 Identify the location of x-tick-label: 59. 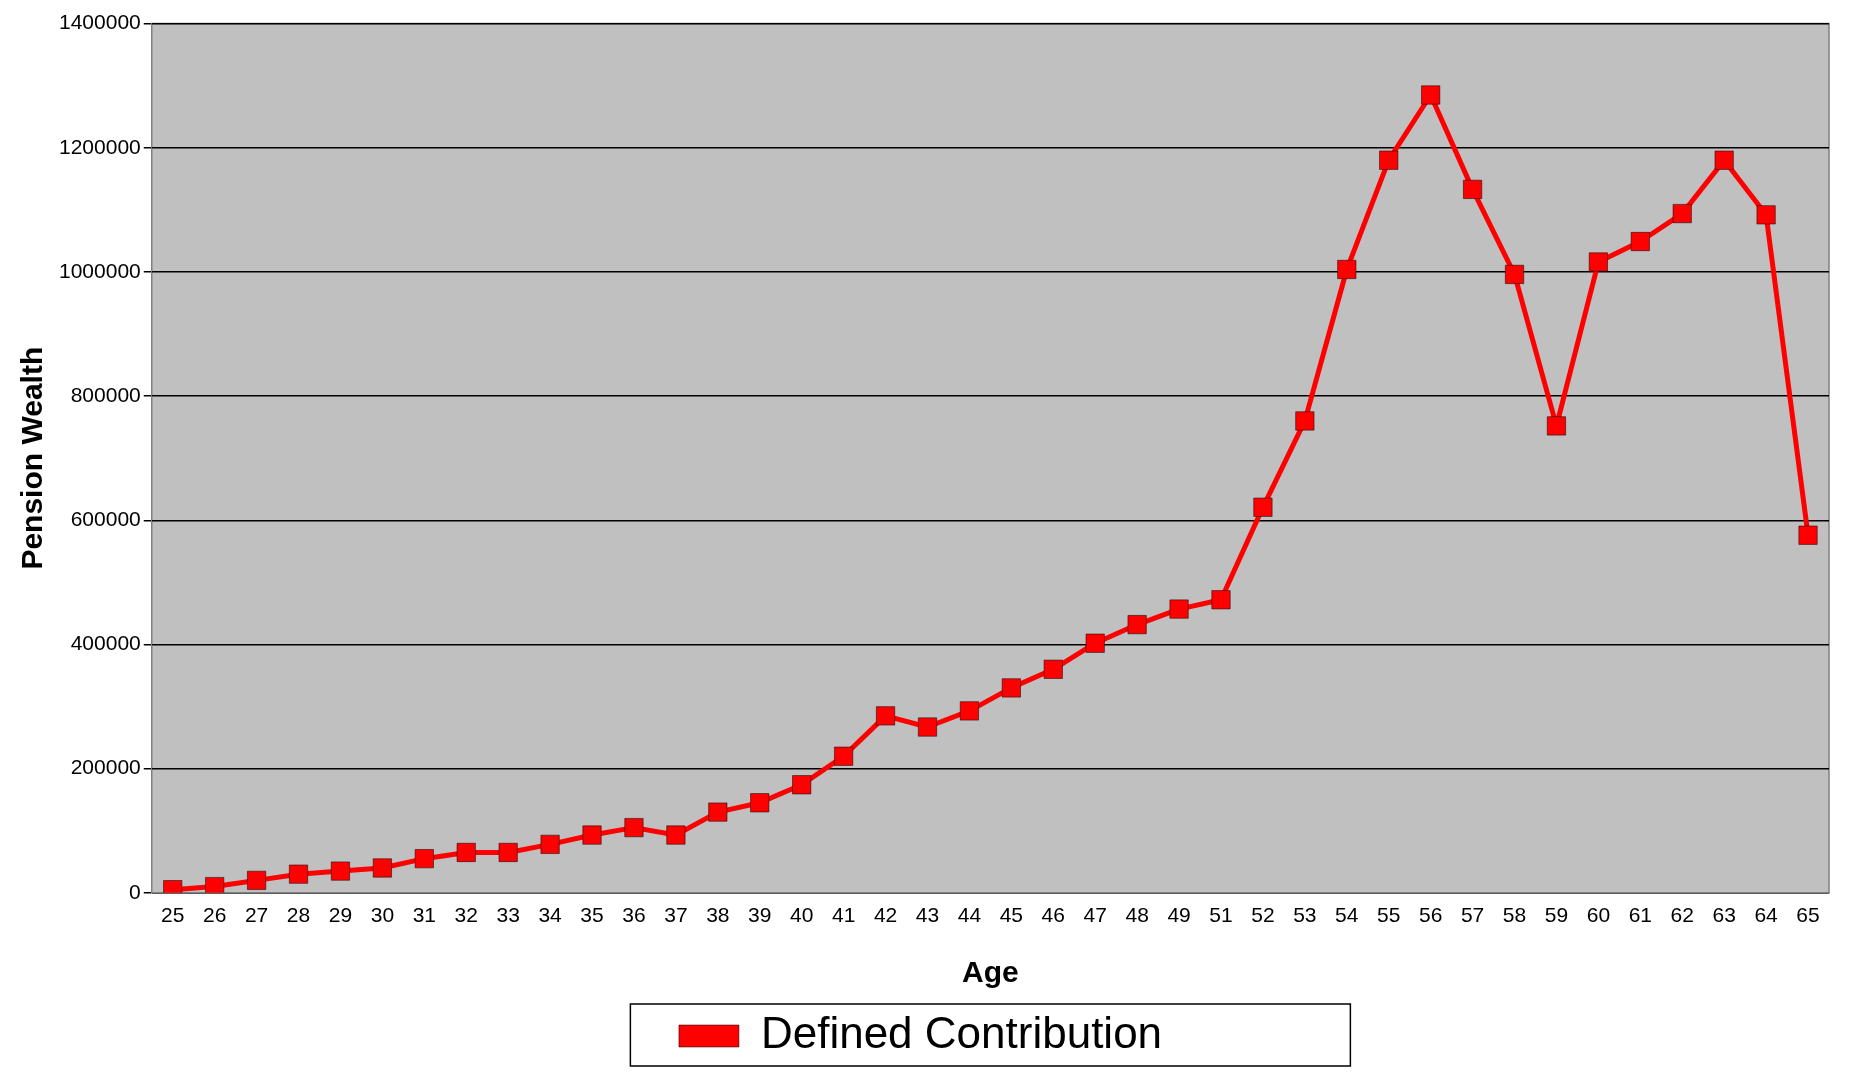
(1556, 915).